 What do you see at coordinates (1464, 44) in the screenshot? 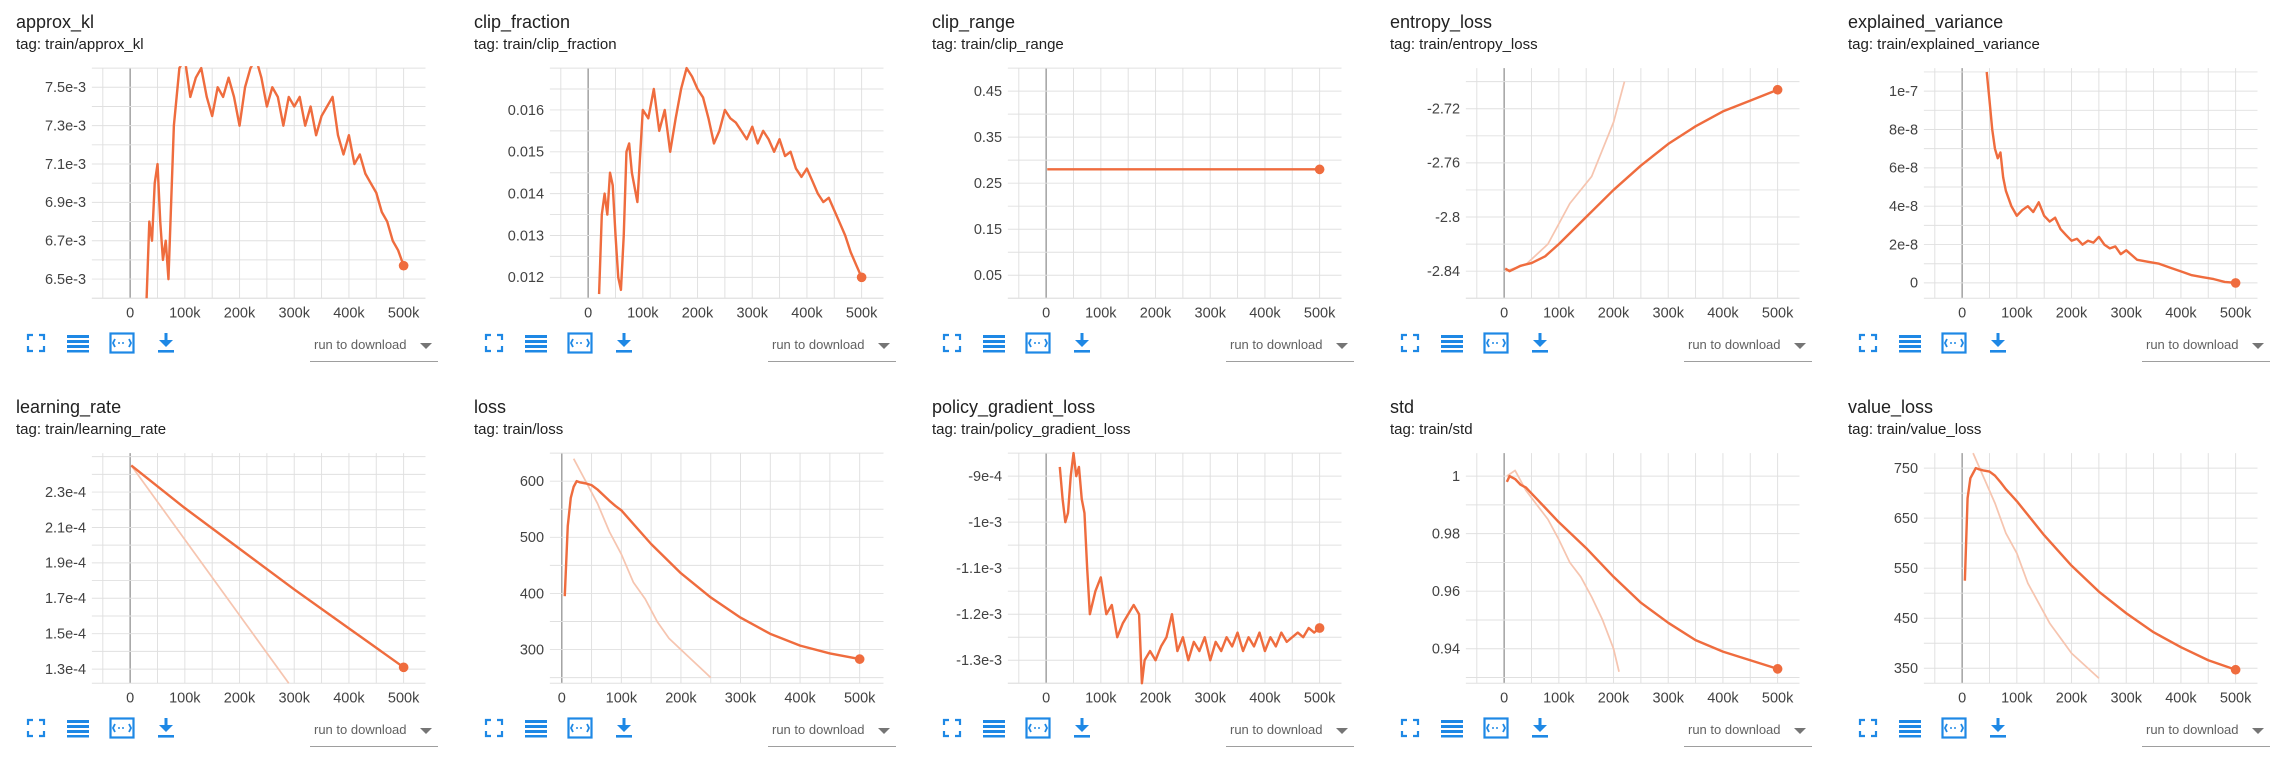
I see `card-tag: tag: train/entropy_loss` at bounding box center [1464, 44].